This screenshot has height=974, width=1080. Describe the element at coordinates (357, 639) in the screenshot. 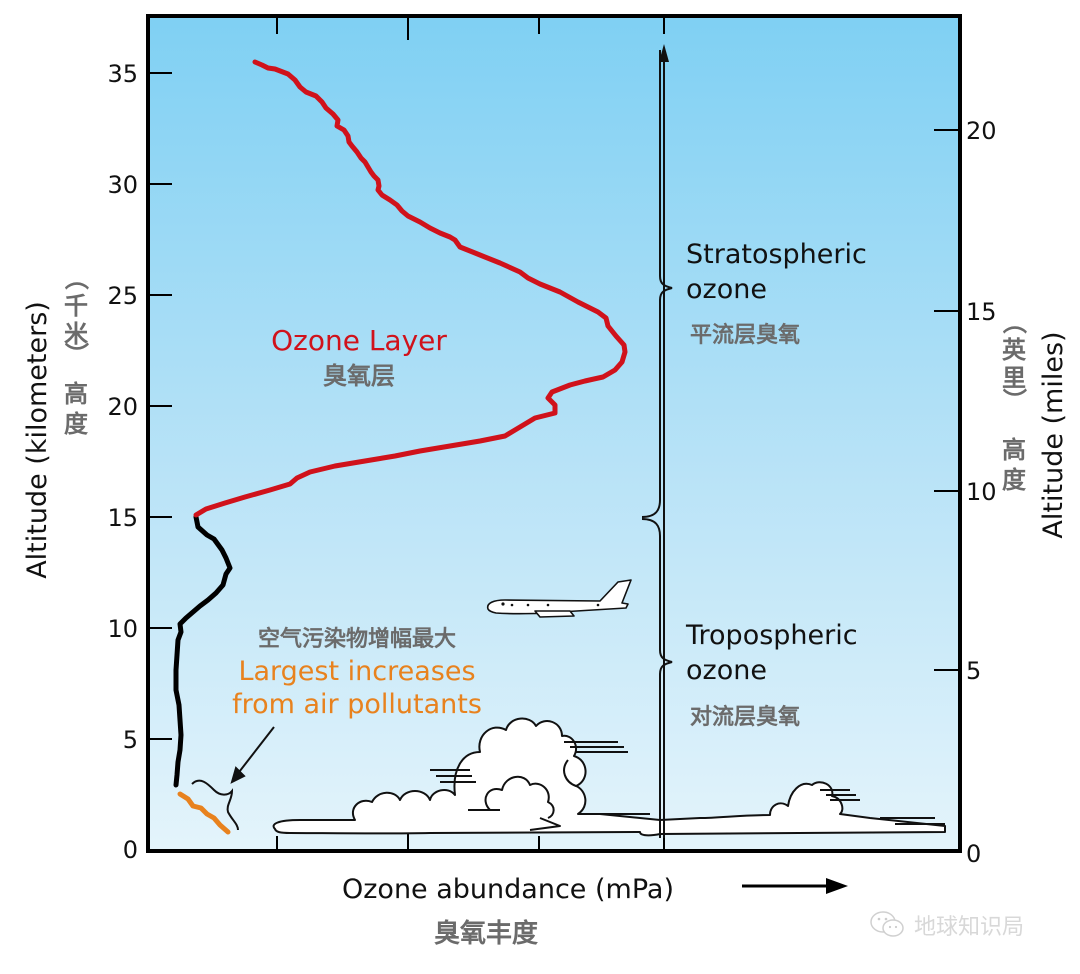

I see `pollutant-label-cn: 空气污染物增幅最大` at that location.